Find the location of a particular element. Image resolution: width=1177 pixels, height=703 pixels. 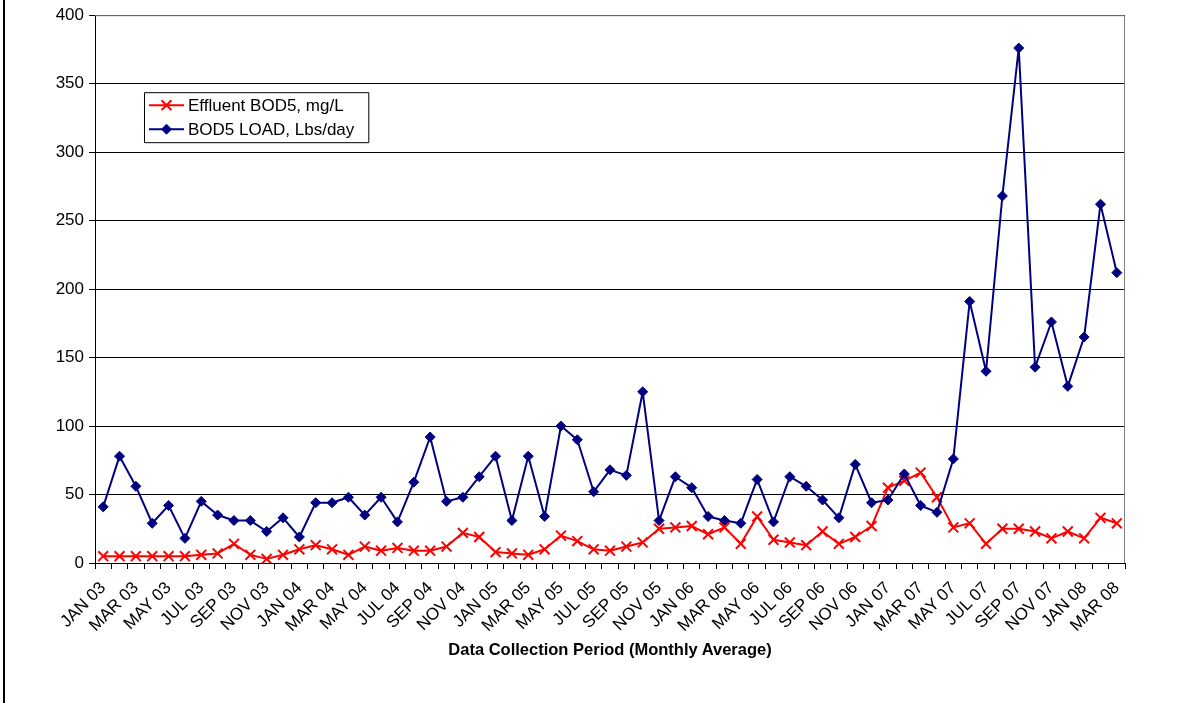

y-tick-label: 300 is located at coordinates (69, 151).